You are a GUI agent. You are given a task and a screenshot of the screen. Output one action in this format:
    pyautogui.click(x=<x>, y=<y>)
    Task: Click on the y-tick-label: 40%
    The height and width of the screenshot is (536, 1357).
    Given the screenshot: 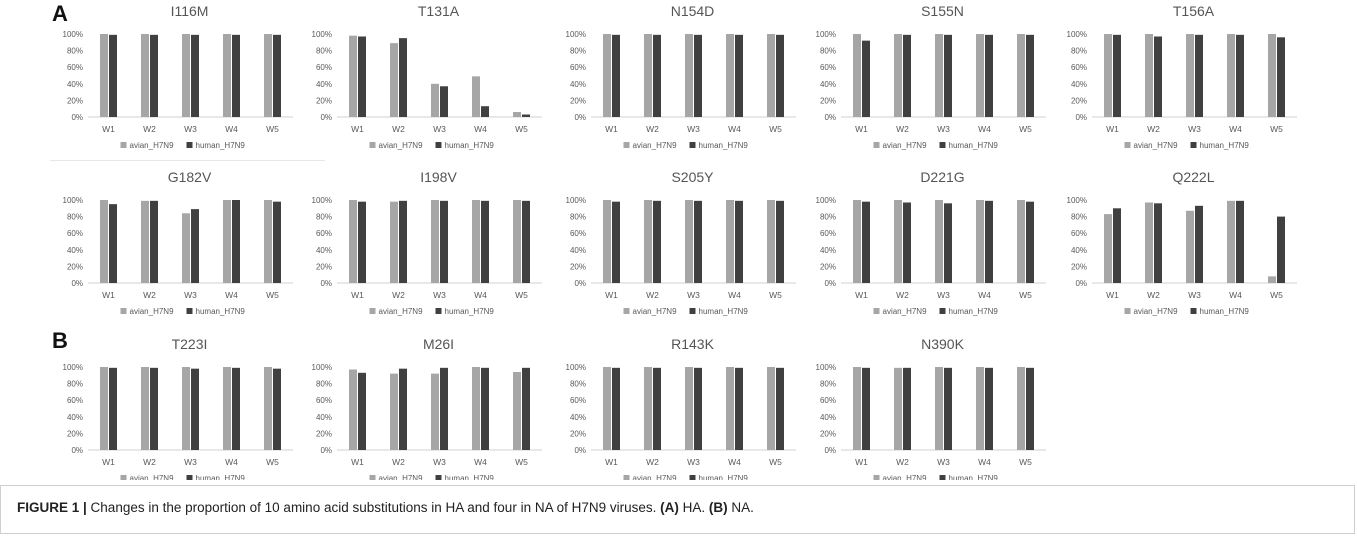 What is the action you would take?
    pyautogui.click(x=828, y=417)
    